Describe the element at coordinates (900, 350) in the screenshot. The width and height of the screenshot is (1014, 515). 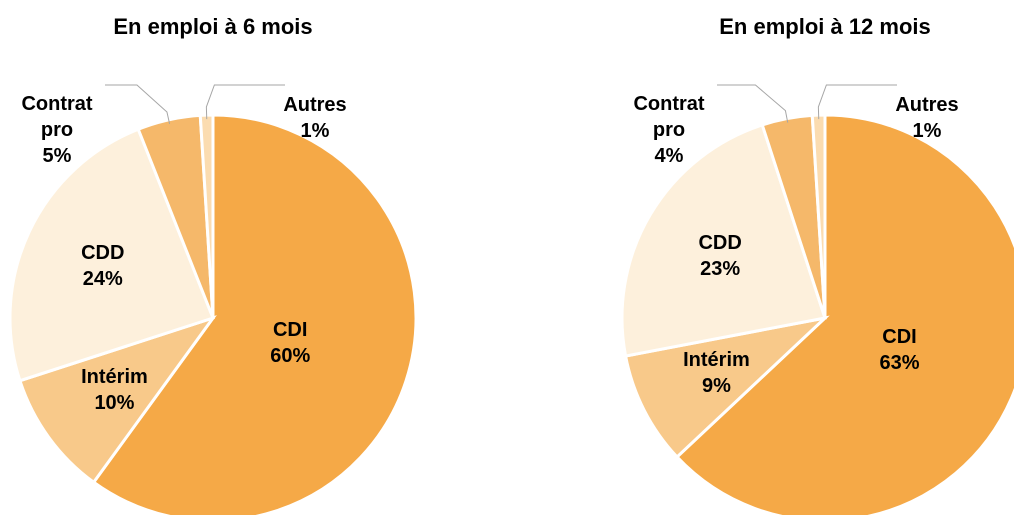
I see `slice-label: CDI 63%` at that location.